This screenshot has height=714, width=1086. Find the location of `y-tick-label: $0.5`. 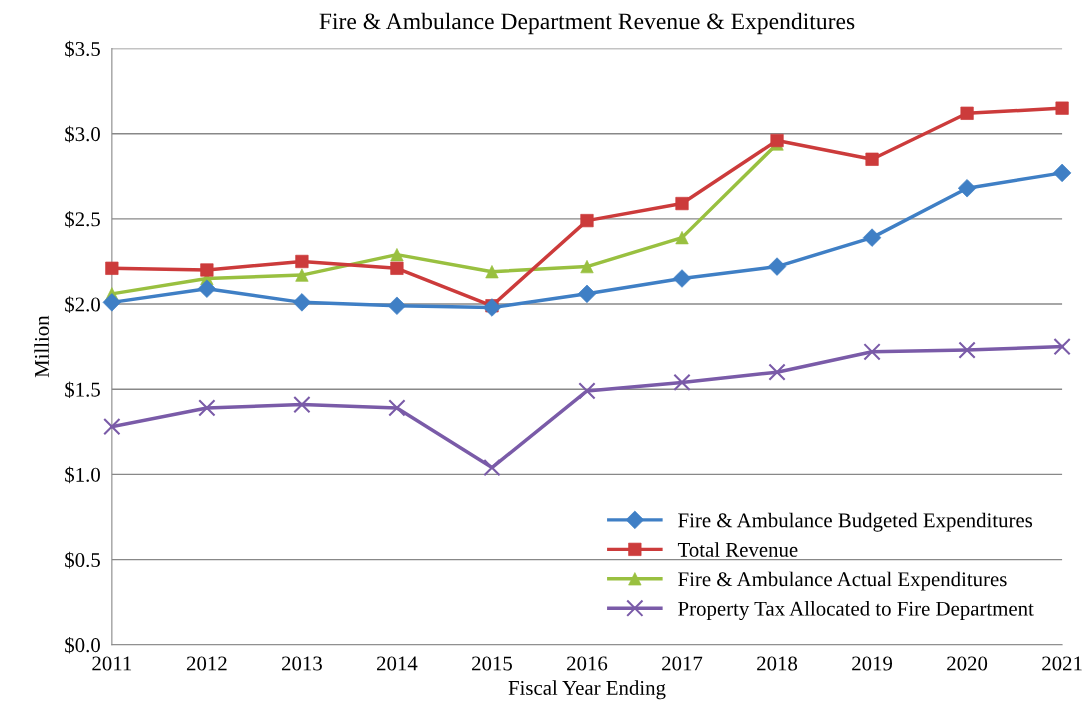

y-tick-label: $0.5 is located at coordinates (82, 560).